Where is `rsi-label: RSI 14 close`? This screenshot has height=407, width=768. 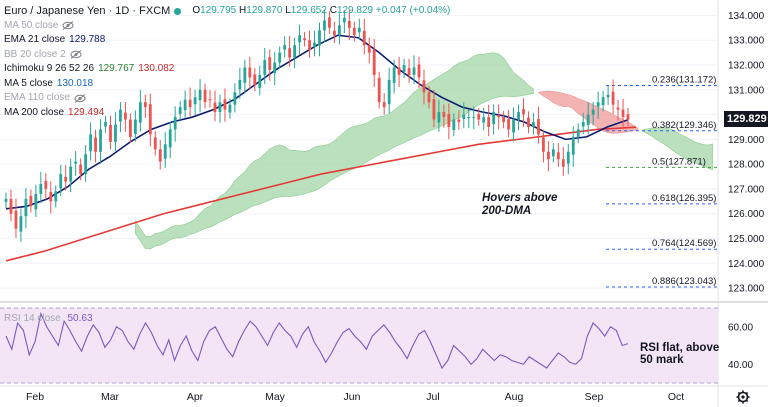
rsi-label: RSI 14 close is located at coordinates (32, 318).